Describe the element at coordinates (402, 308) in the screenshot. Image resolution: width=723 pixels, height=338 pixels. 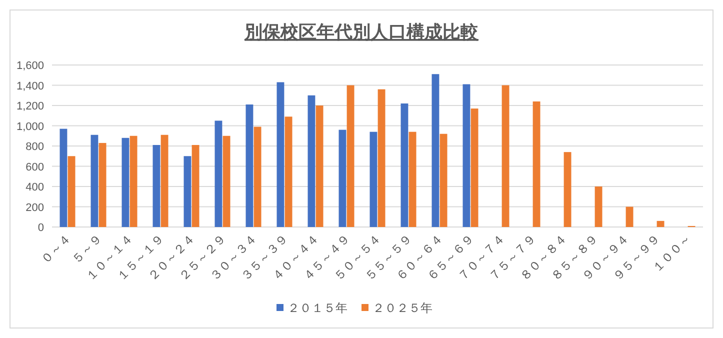
I see `legend-label: ２０２５年` at that location.